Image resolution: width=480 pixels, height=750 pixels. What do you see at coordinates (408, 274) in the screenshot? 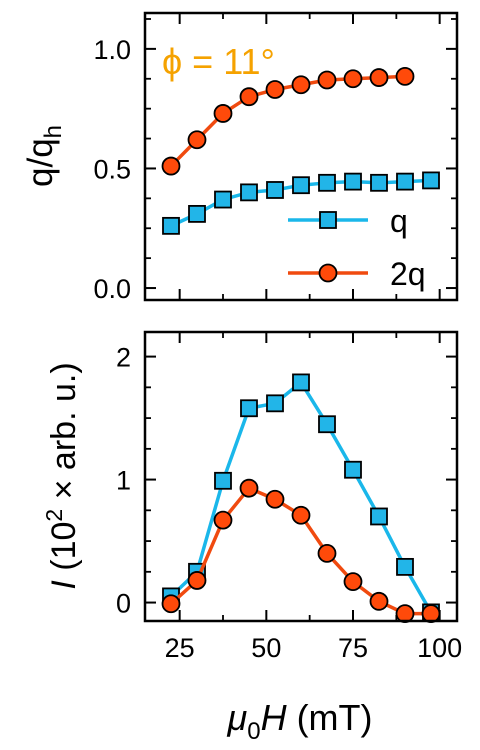
I see `legend-2q-label: 2q` at bounding box center [408, 274].